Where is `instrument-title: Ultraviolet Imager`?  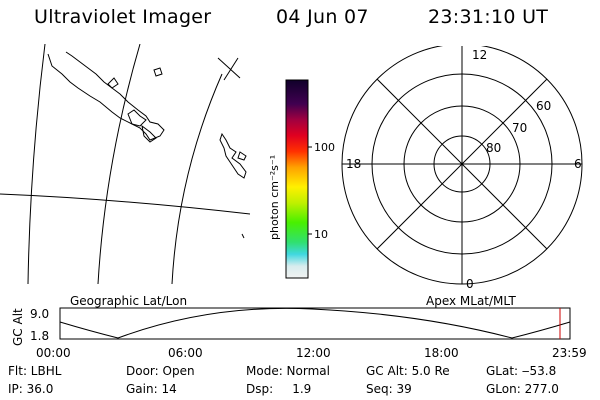 instrument-title: Ultraviolet Imager is located at coordinates (123, 17).